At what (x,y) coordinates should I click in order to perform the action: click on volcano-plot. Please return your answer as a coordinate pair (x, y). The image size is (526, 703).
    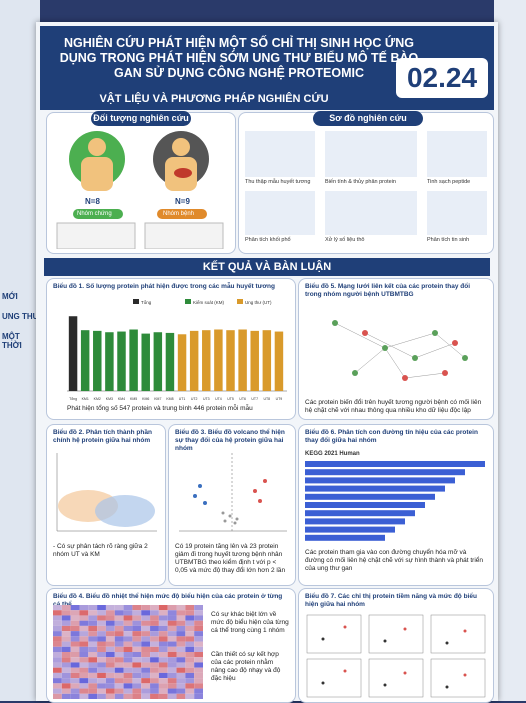
    Looking at the image, I should click on (233, 492).